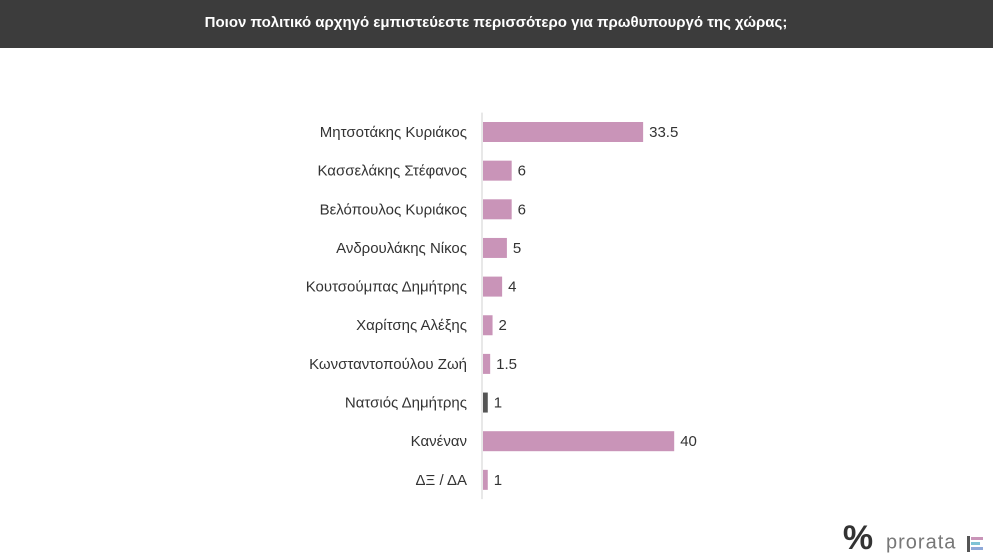 The height and width of the screenshot is (560, 993). What do you see at coordinates (441, 480) in the screenshot?
I see `category-label: ΔΞ / ΔΑ` at bounding box center [441, 480].